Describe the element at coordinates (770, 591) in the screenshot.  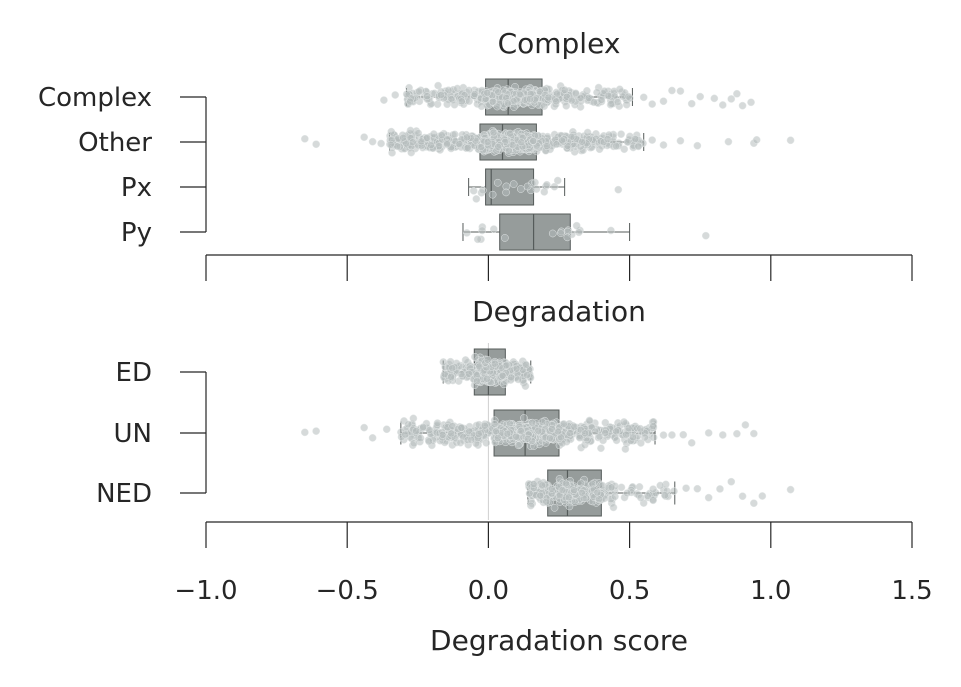
I see `x-tick-label: 1.0` at that location.